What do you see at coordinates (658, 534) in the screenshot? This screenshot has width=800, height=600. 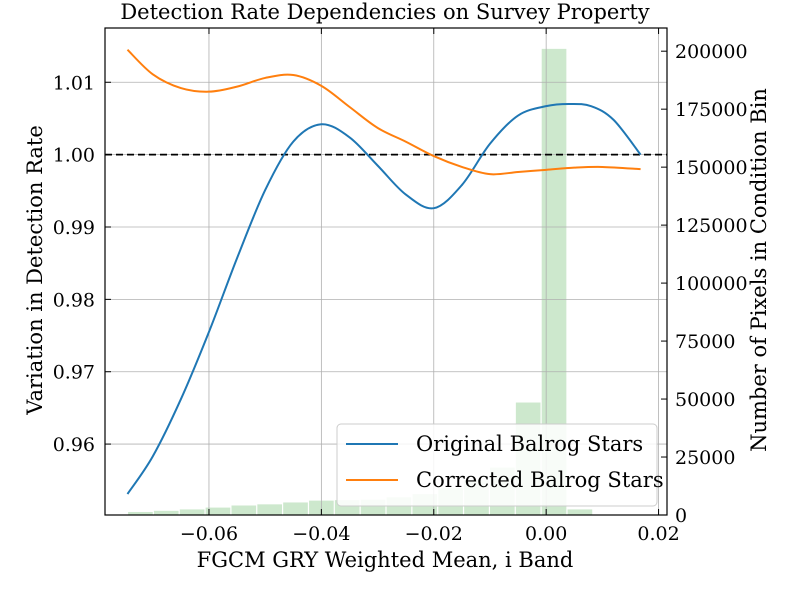 I see `x-tick-label: 0.02` at bounding box center [658, 534].